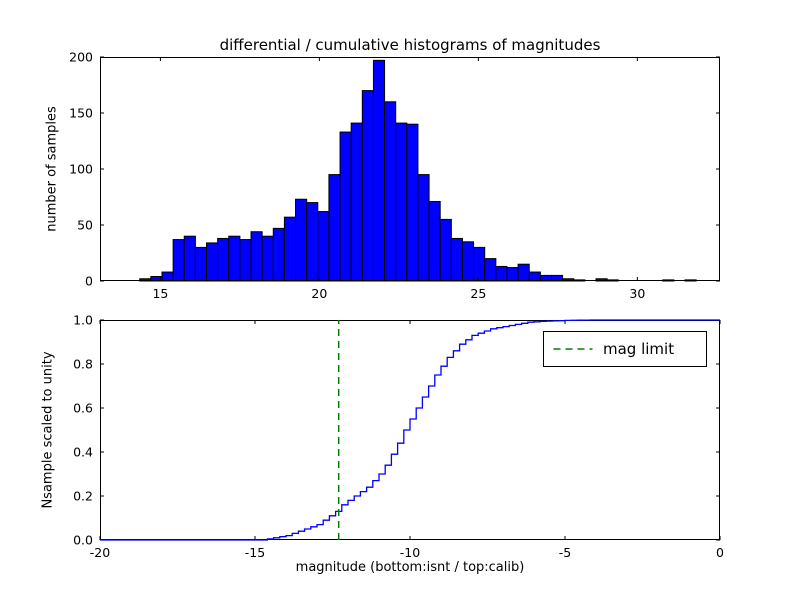 Image resolution: width=800 pixels, height=600 pixels. What do you see at coordinates (81, 57) in the screenshot?
I see `y-tick-label: 200` at bounding box center [81, 57].